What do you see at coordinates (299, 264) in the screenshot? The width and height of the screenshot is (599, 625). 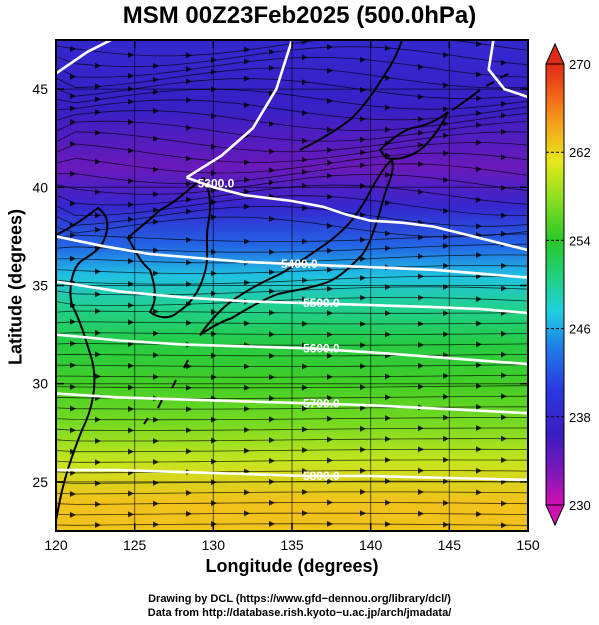 I see `contour-label: 5400.0` at bounding box center [299, 264].